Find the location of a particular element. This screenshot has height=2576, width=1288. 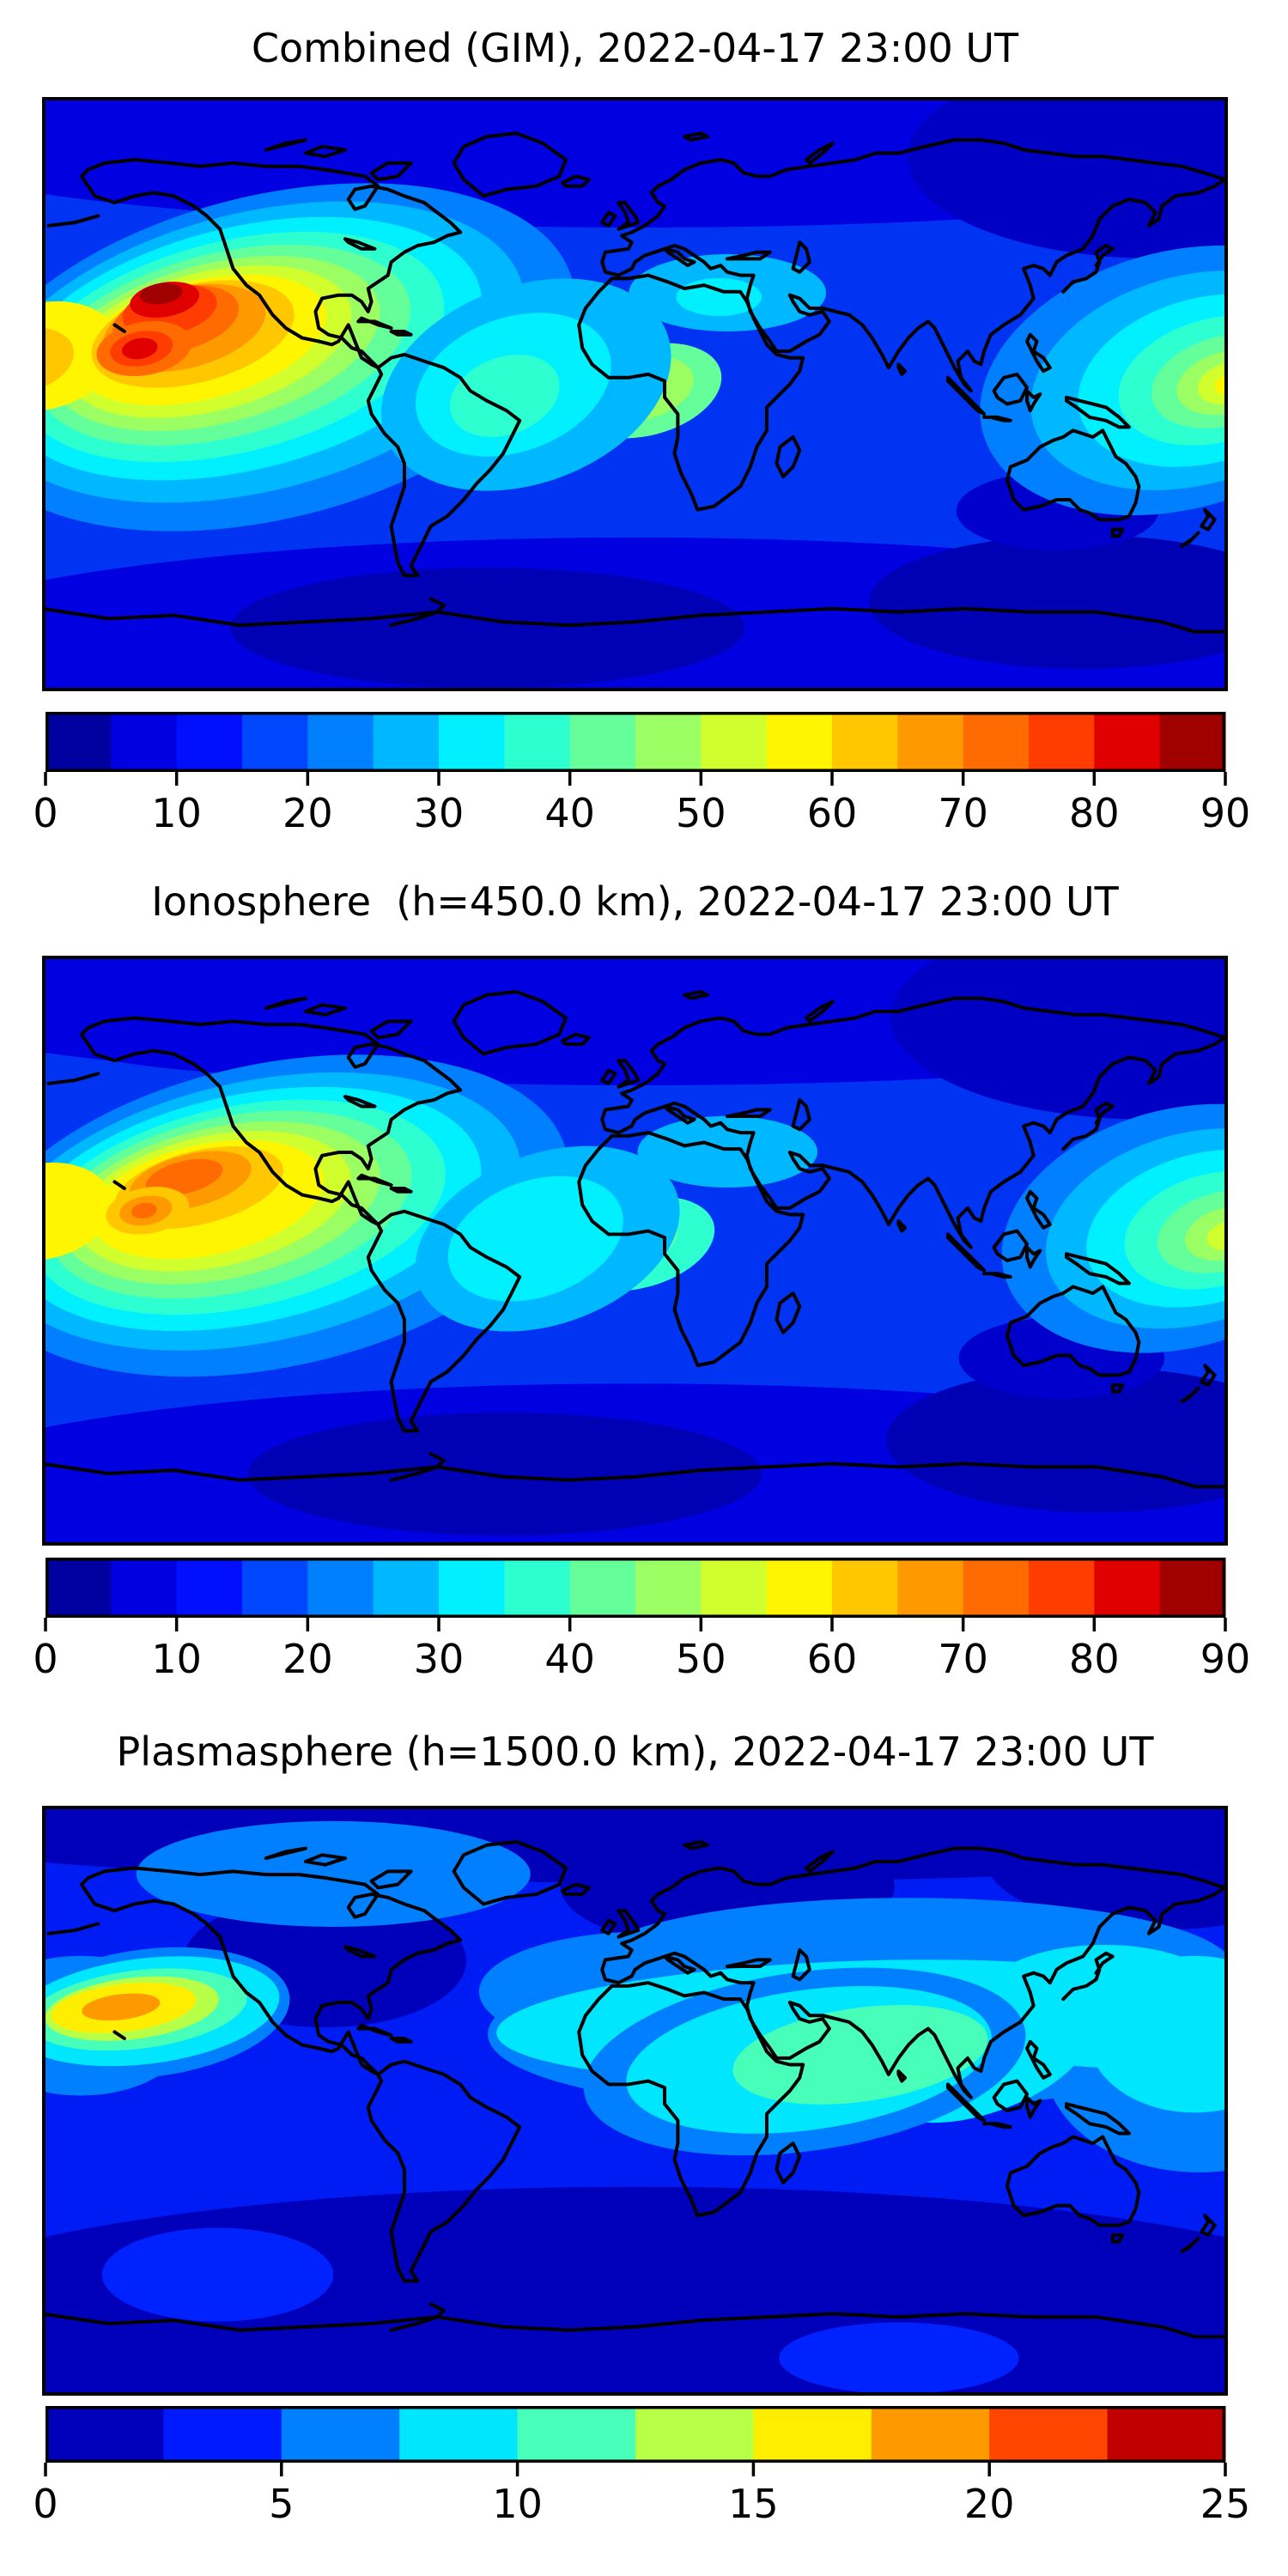

colorbar-tick-label: 5 is located at coordinates (281, 2504).